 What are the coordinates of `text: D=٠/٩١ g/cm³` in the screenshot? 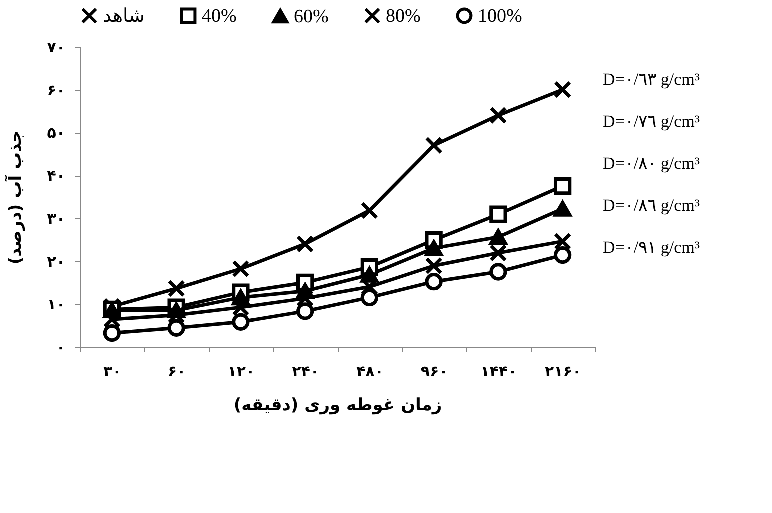 It's located at (651, 247).